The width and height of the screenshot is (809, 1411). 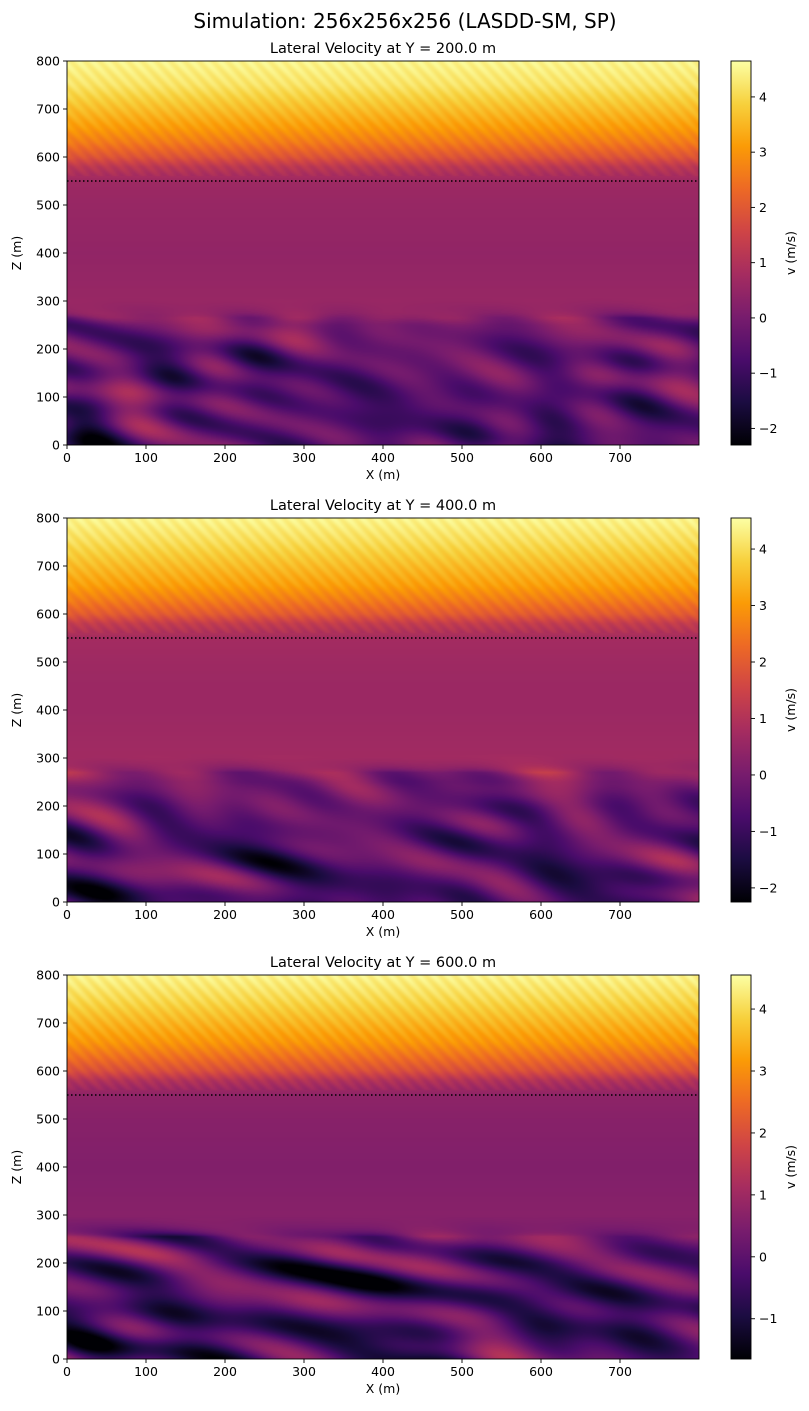 I want to click on panel-title: Lateral Velocity at Y = 600.0 m, so click(x=383, y=963).